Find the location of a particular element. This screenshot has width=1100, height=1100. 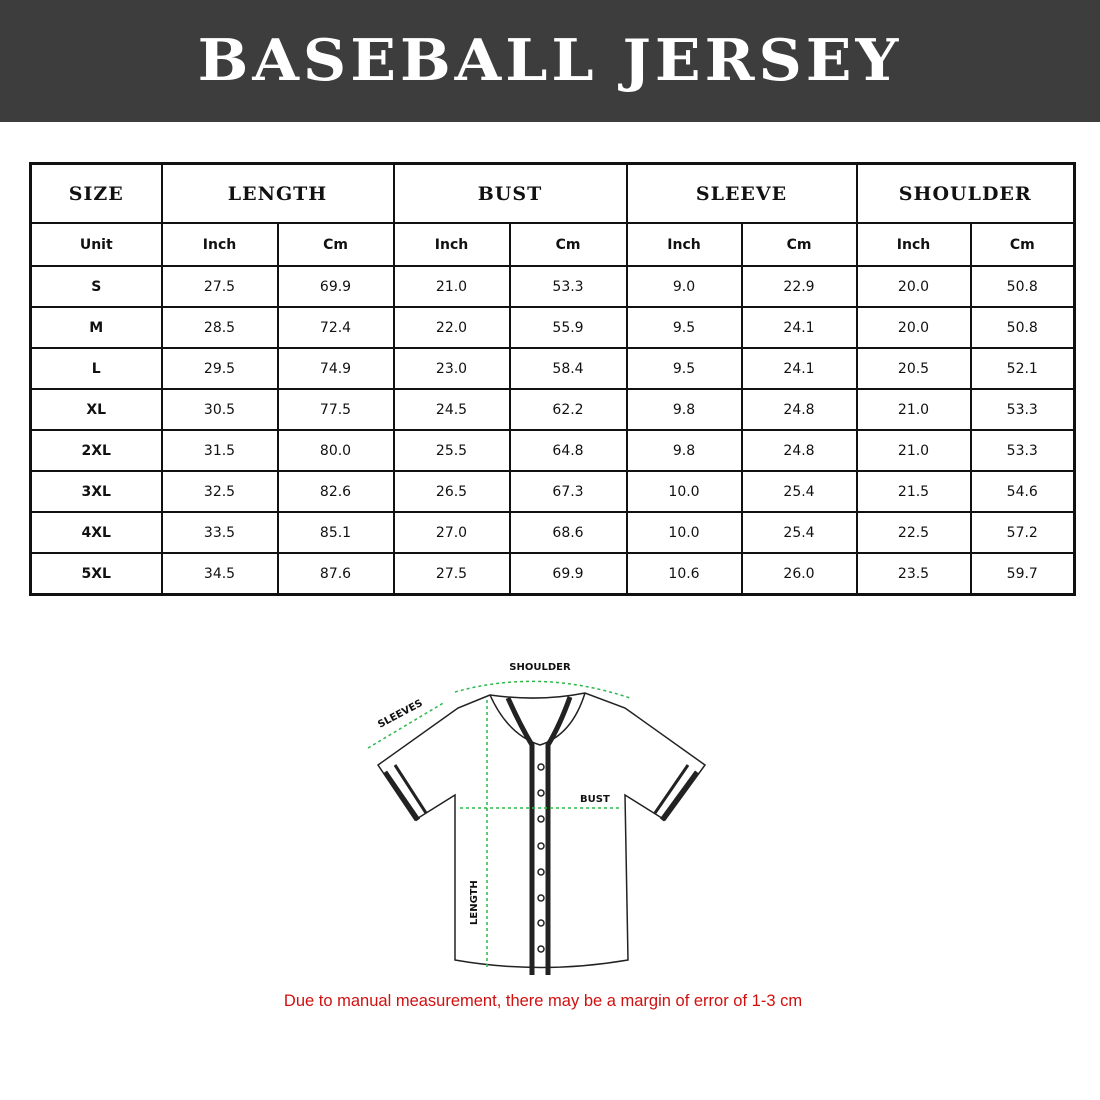

size-cell: 5XL is located at coordinates (96, 574).